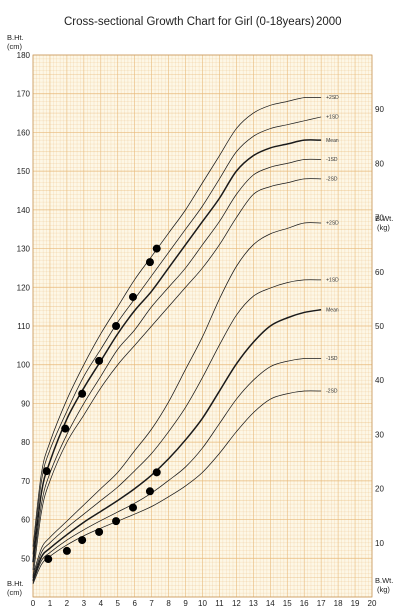 The image size is (400, 607). I want to click on weight-curve-label: +1SD, so click(332, 281).